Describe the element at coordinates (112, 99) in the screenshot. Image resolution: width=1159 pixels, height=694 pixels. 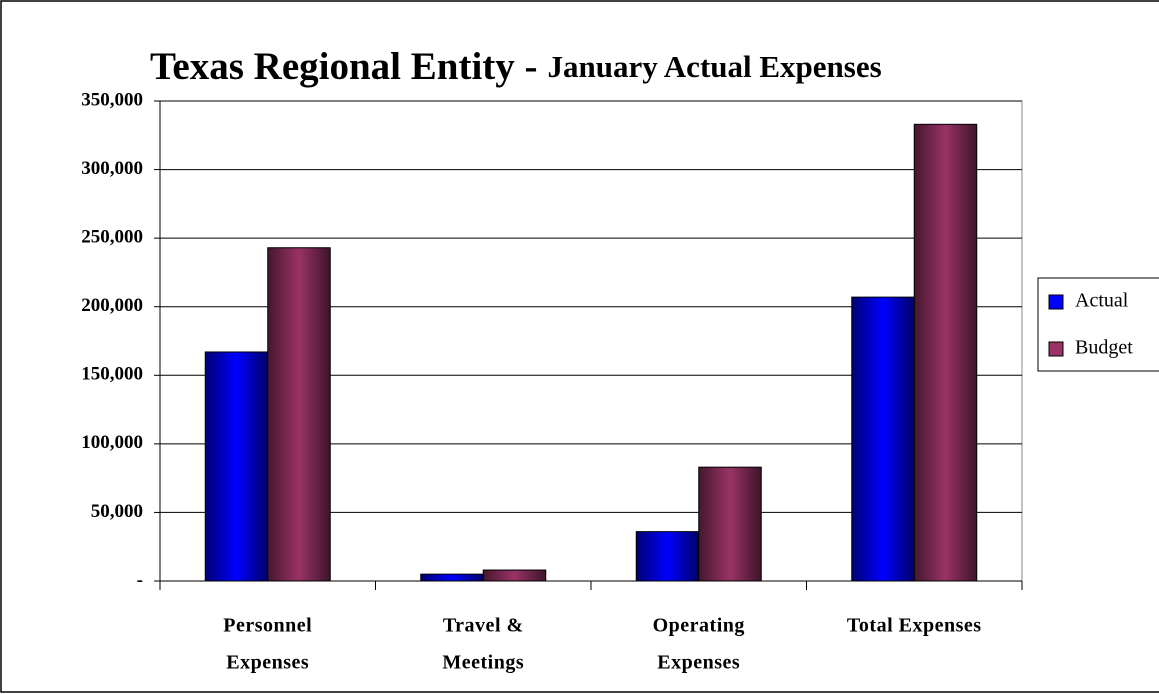
I see `y-tick-label: 350,000` at that location.